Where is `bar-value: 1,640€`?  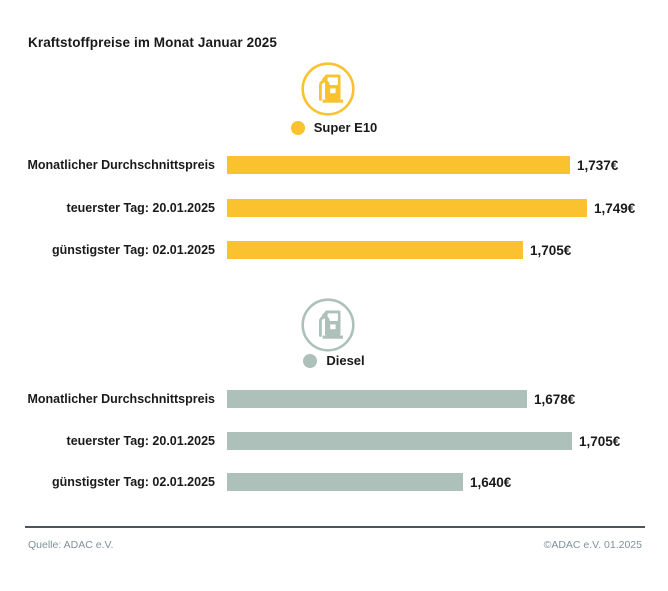
bar-value: 1,640€ is located at coordinates (491, 482).